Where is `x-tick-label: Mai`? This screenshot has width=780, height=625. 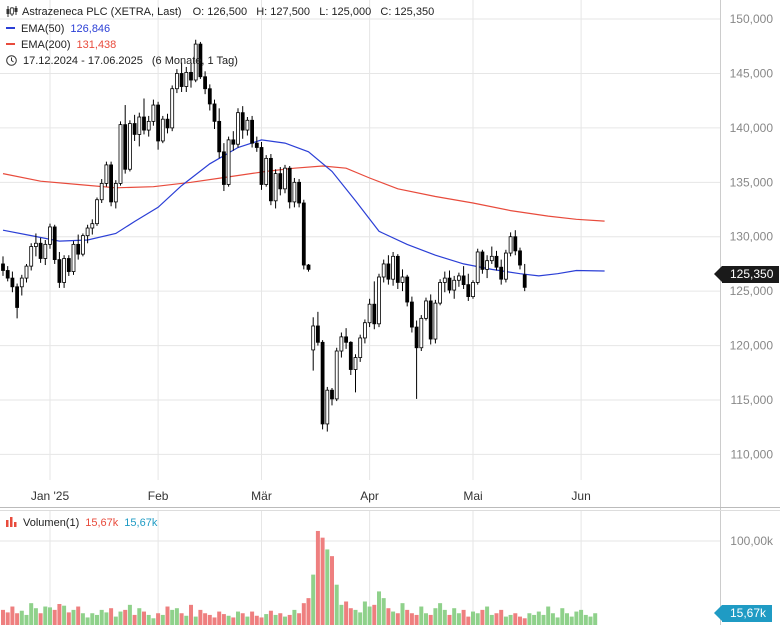 x-tick-label: Mai is located at coordinates (472, 496).